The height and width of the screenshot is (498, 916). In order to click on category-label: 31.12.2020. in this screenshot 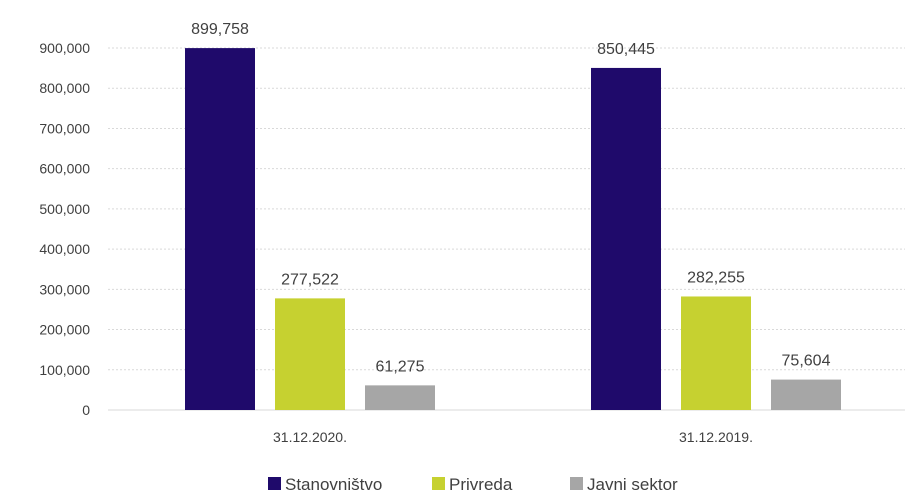, I will do `click(310, 437)`.